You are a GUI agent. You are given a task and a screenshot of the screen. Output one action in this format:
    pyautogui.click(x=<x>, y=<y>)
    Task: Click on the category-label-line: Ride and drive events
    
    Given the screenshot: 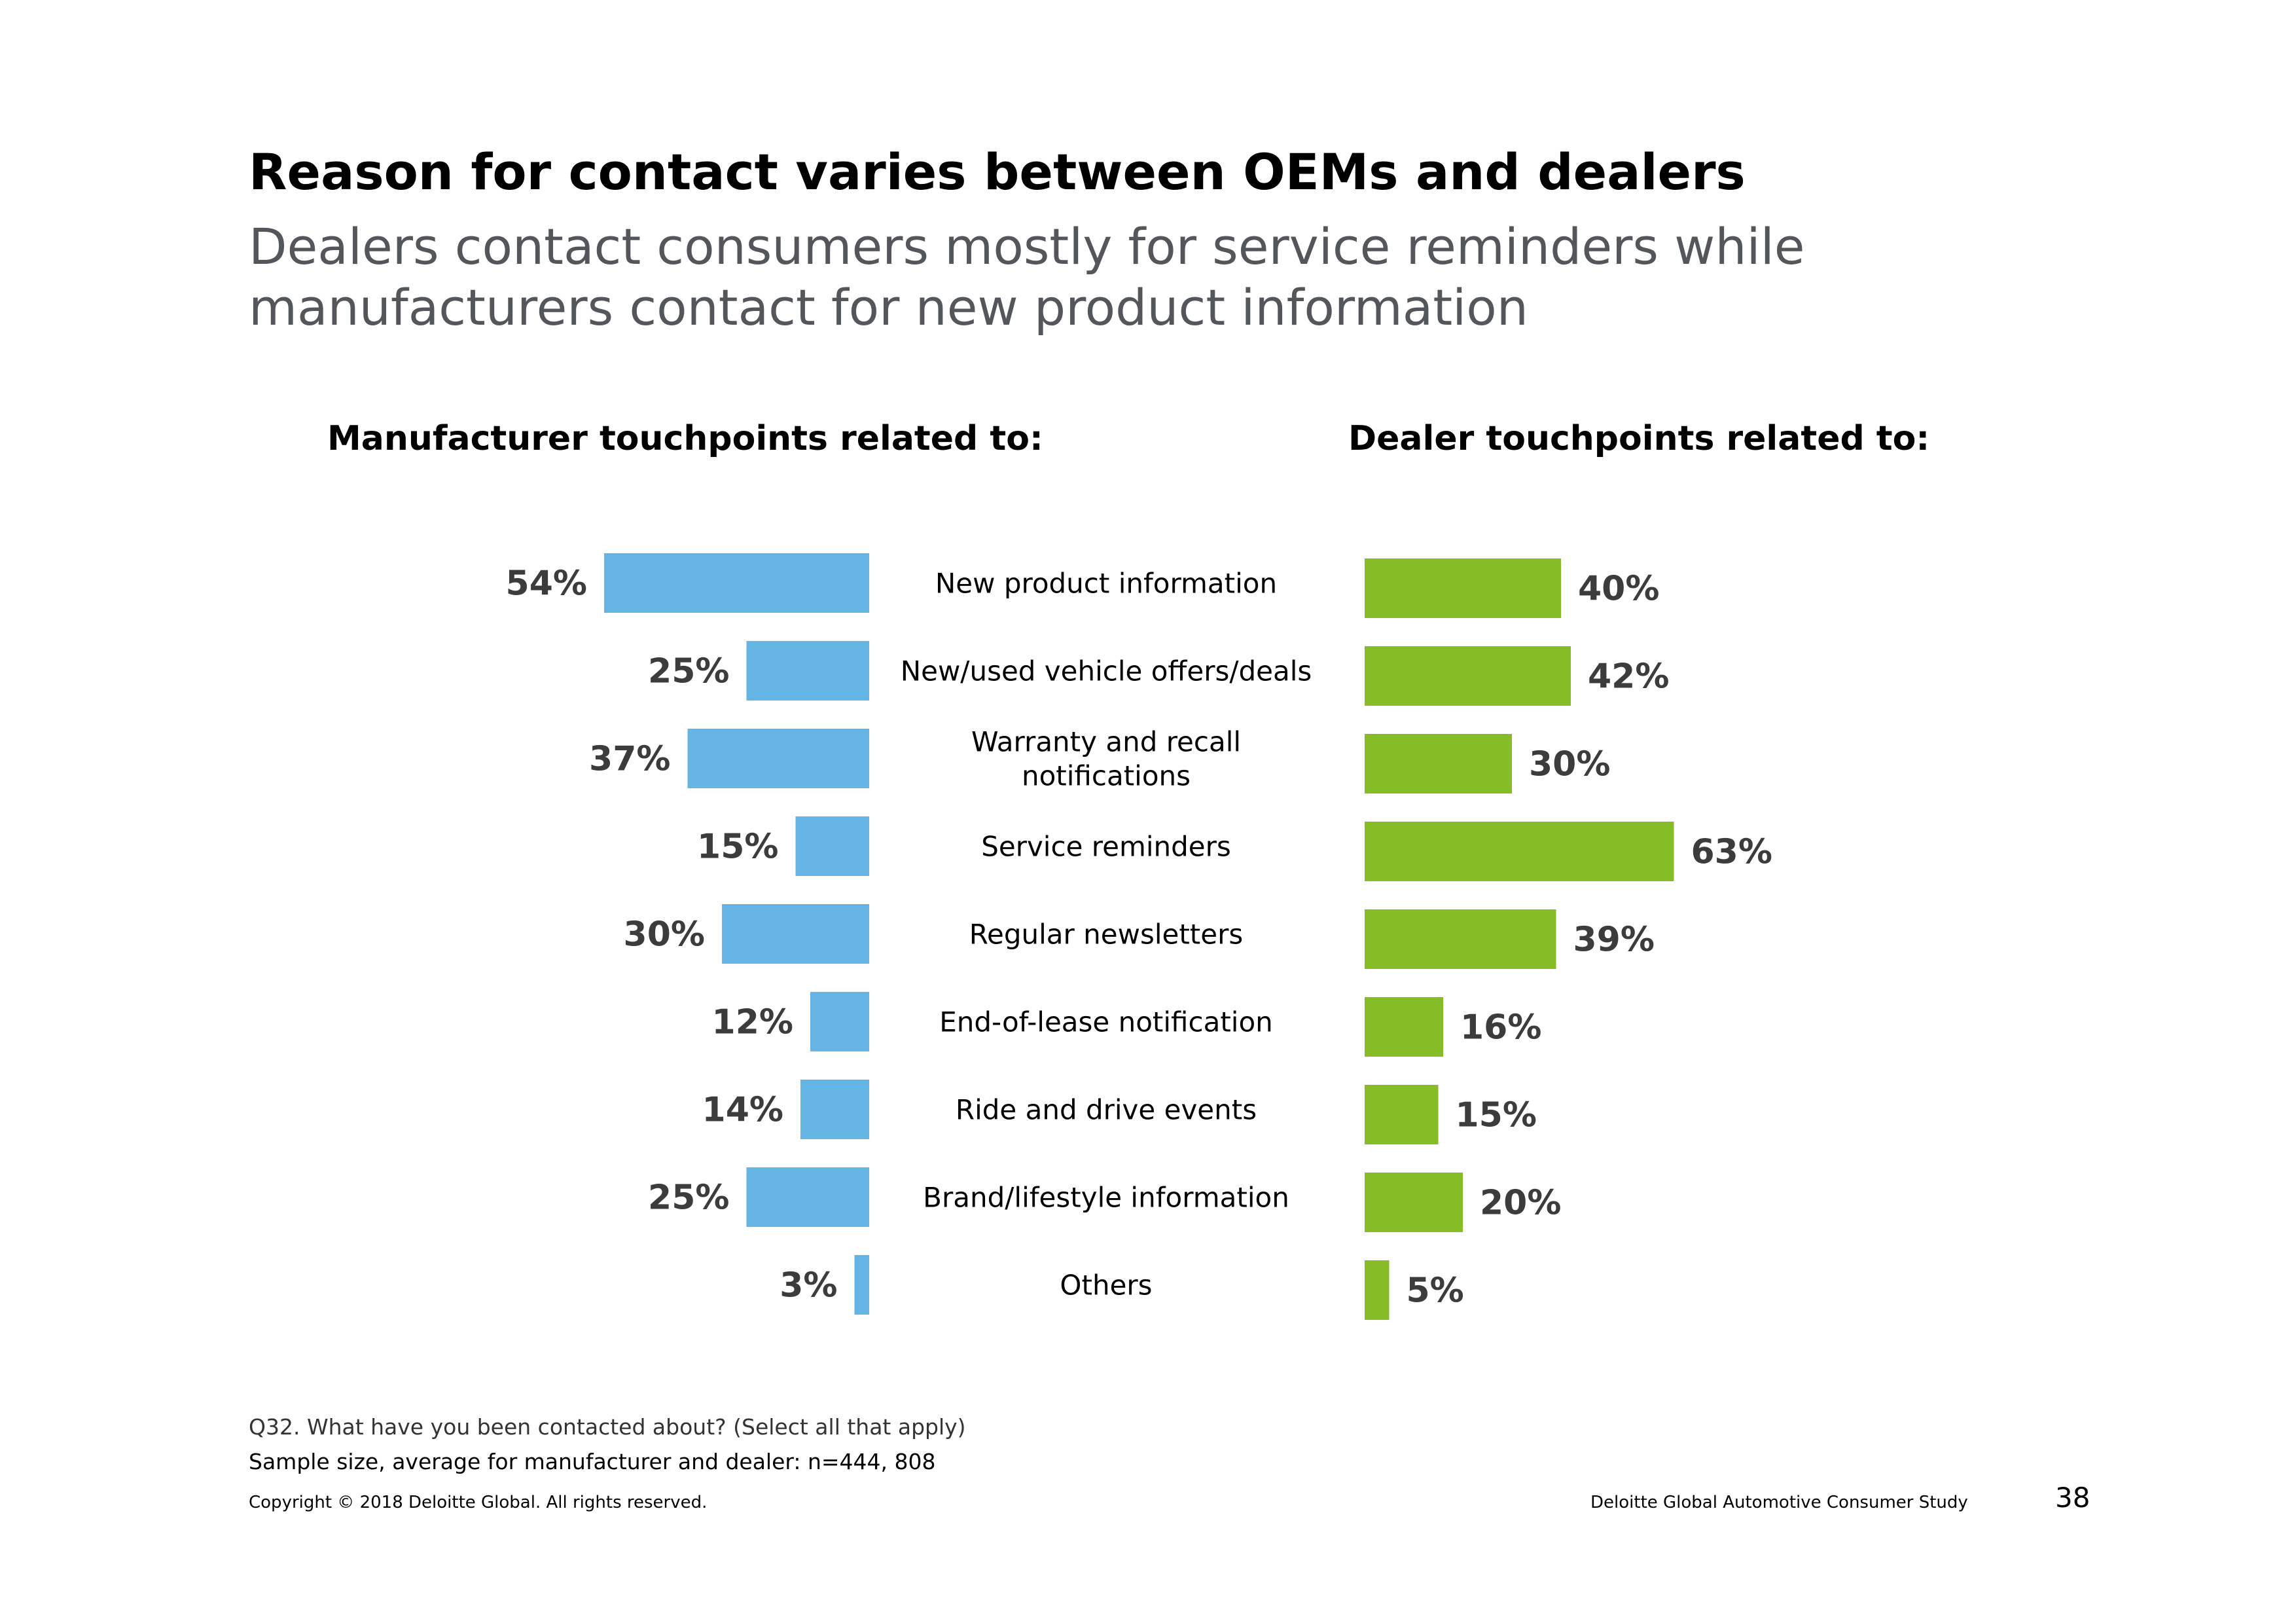 What is the action you would take?
    pyautogui.click(x=1106, y=1110)
    